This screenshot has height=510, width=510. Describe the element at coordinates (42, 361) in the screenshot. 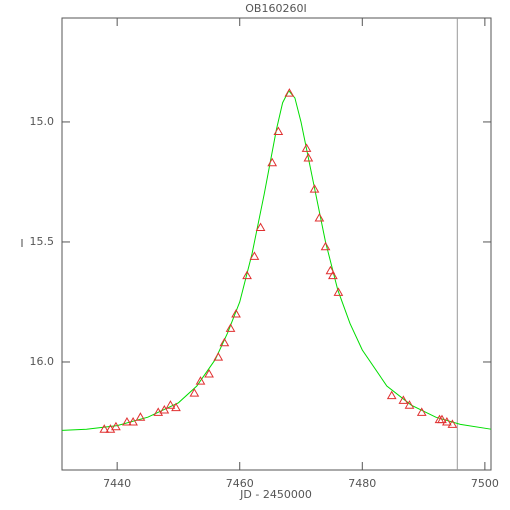

I see `y-tick-label: 16.0` at that location.